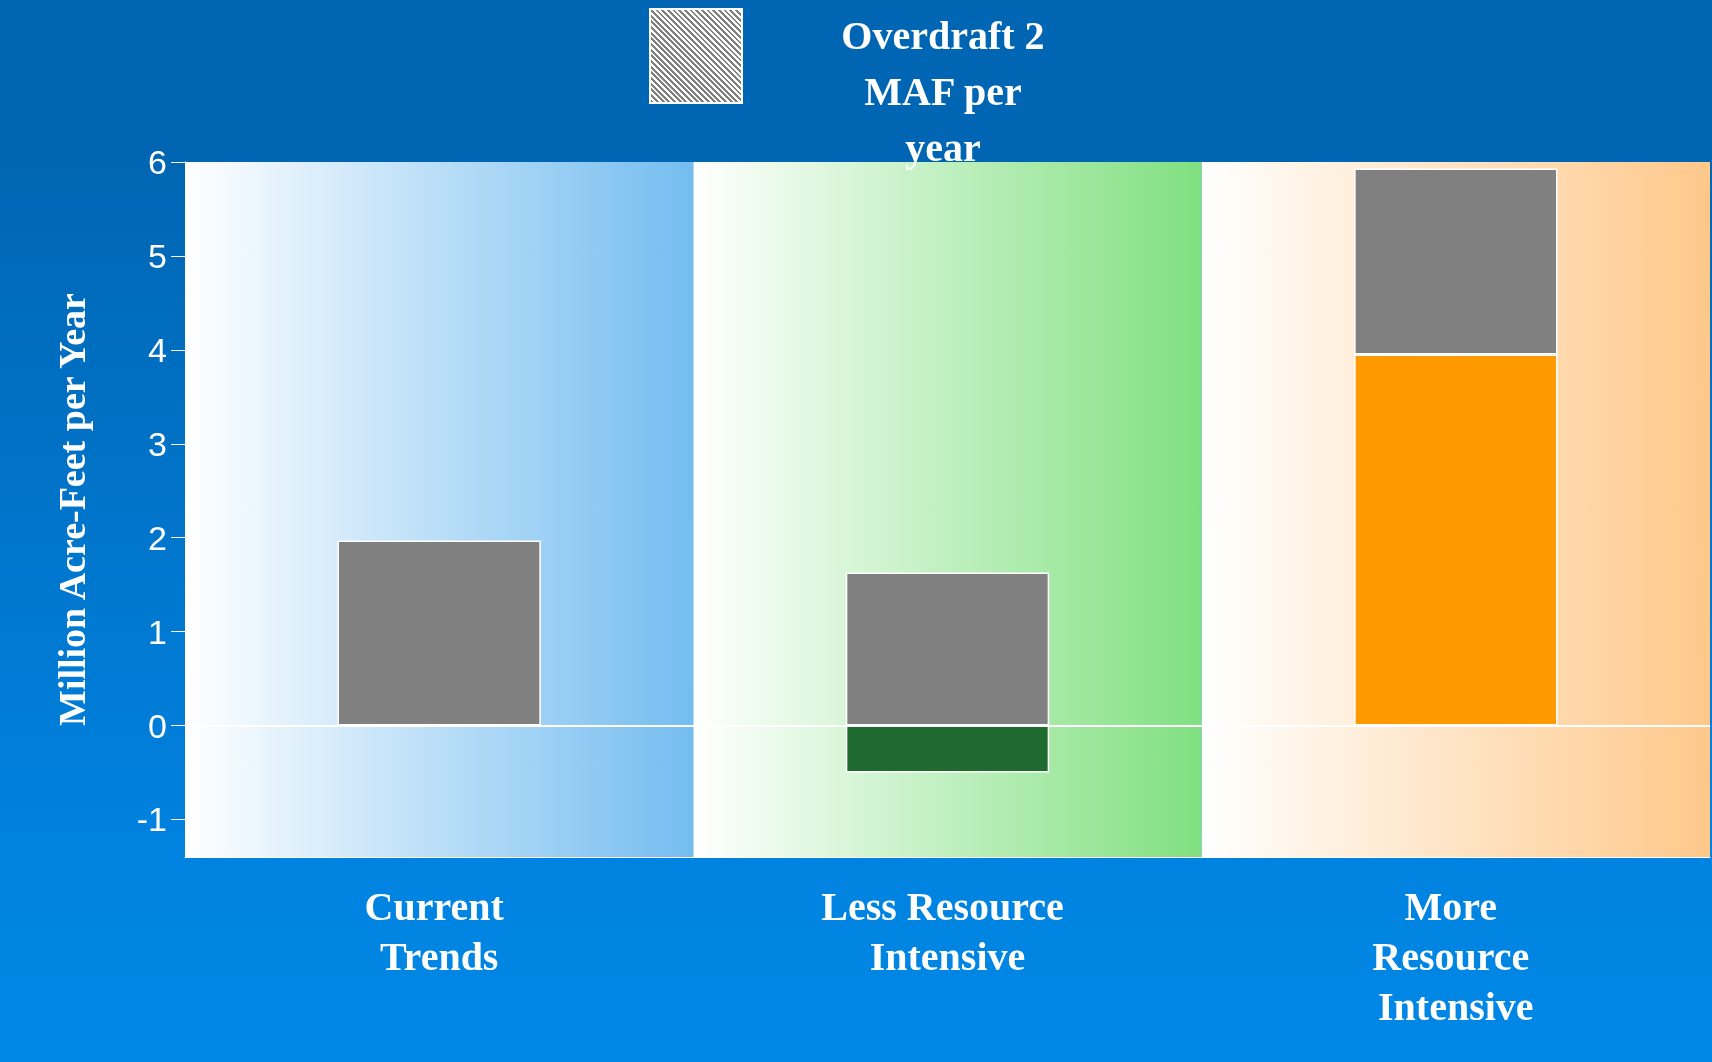 The width and height of the screenshot is (1712, 1062). I want to click on y-tick-label: 6, so click(157, 162).